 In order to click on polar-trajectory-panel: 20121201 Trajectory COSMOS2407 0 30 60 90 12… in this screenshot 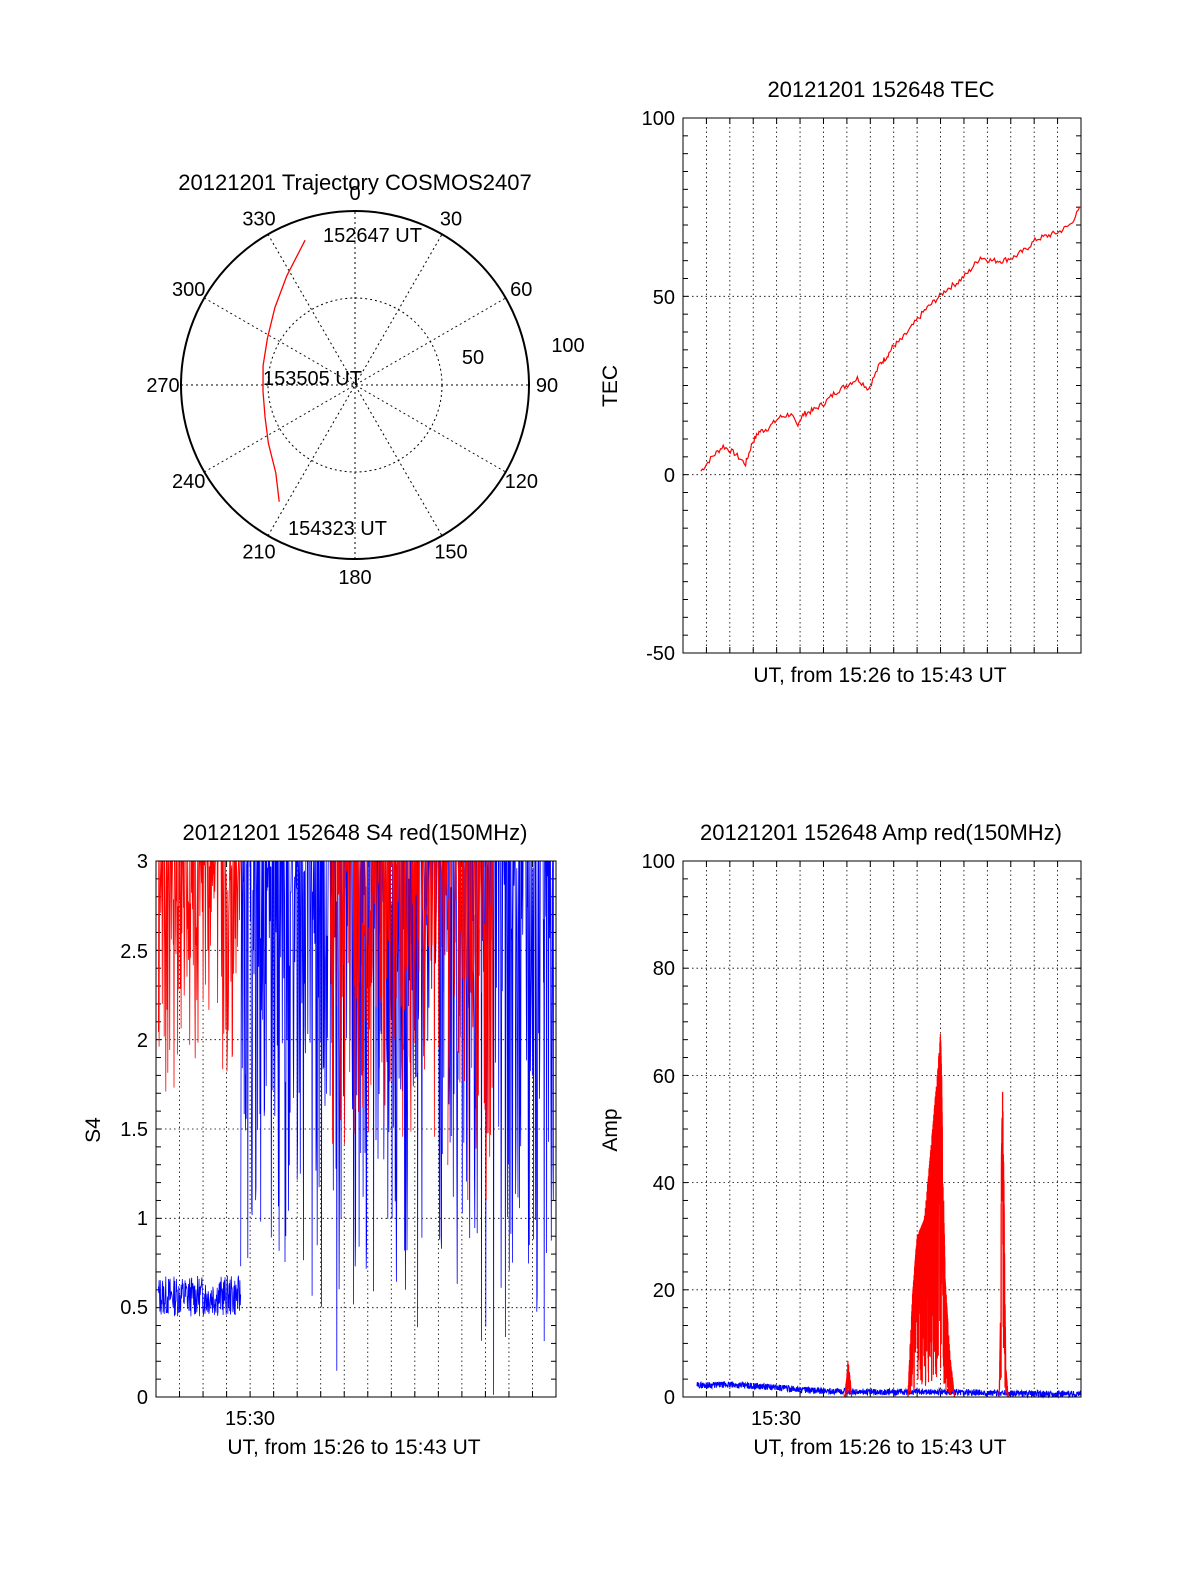, I will do `click(365, 379)`.